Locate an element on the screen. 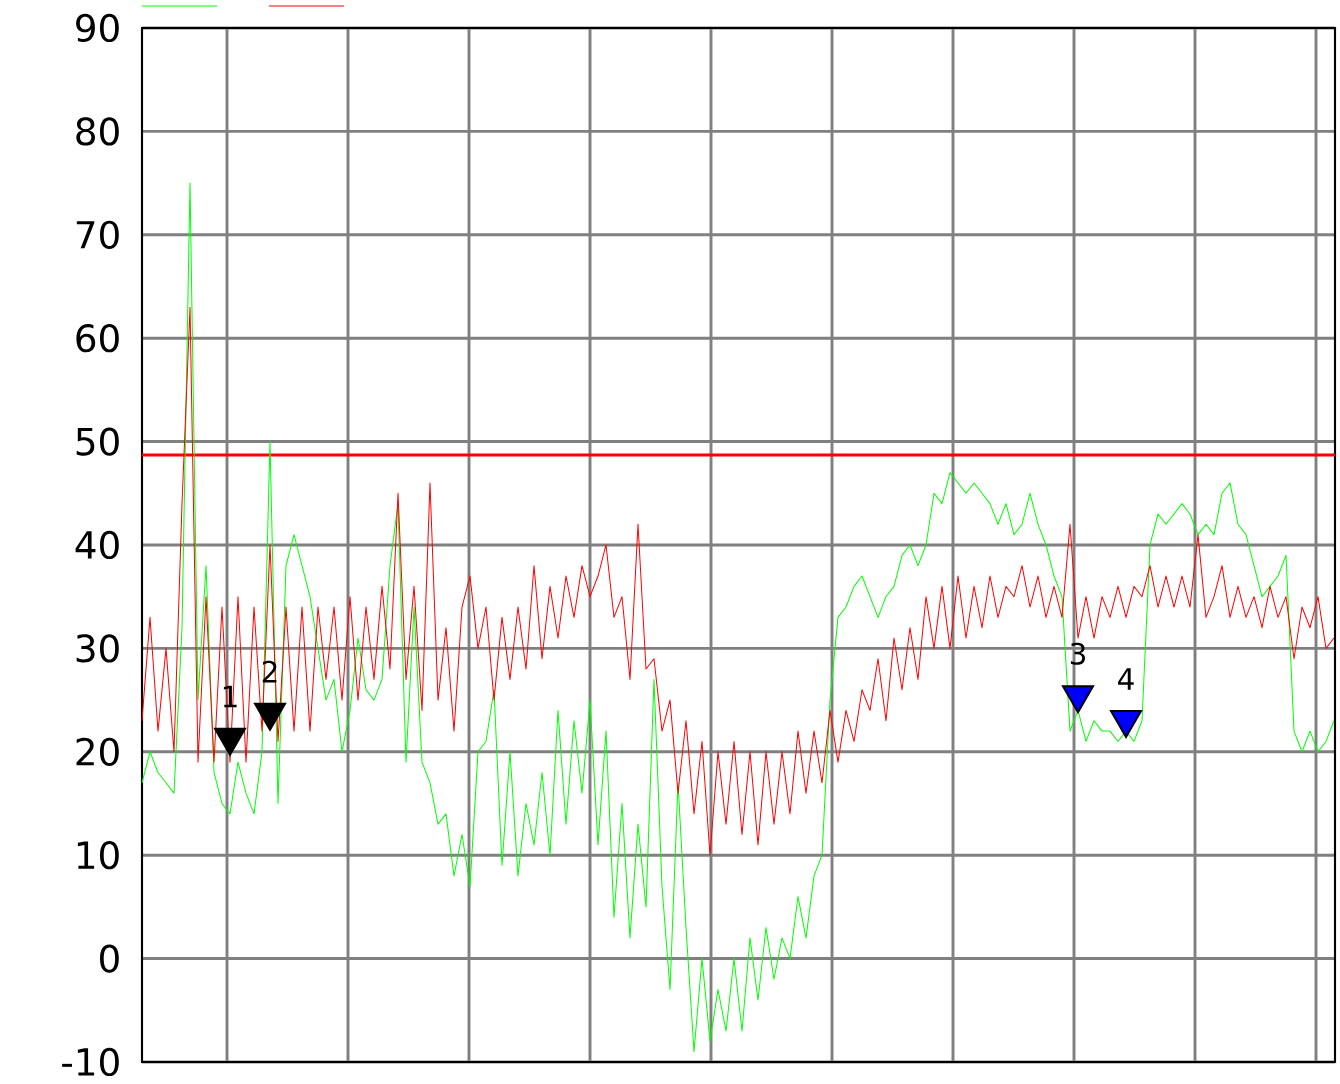  y-tick-label: 90 is located at coordinates (97, 28).